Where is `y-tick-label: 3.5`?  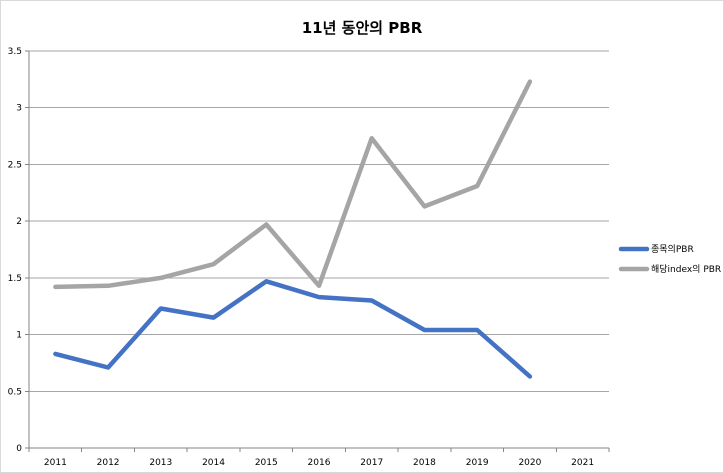
y-tick-label: 3.5 is located at coordinates (15, 52).